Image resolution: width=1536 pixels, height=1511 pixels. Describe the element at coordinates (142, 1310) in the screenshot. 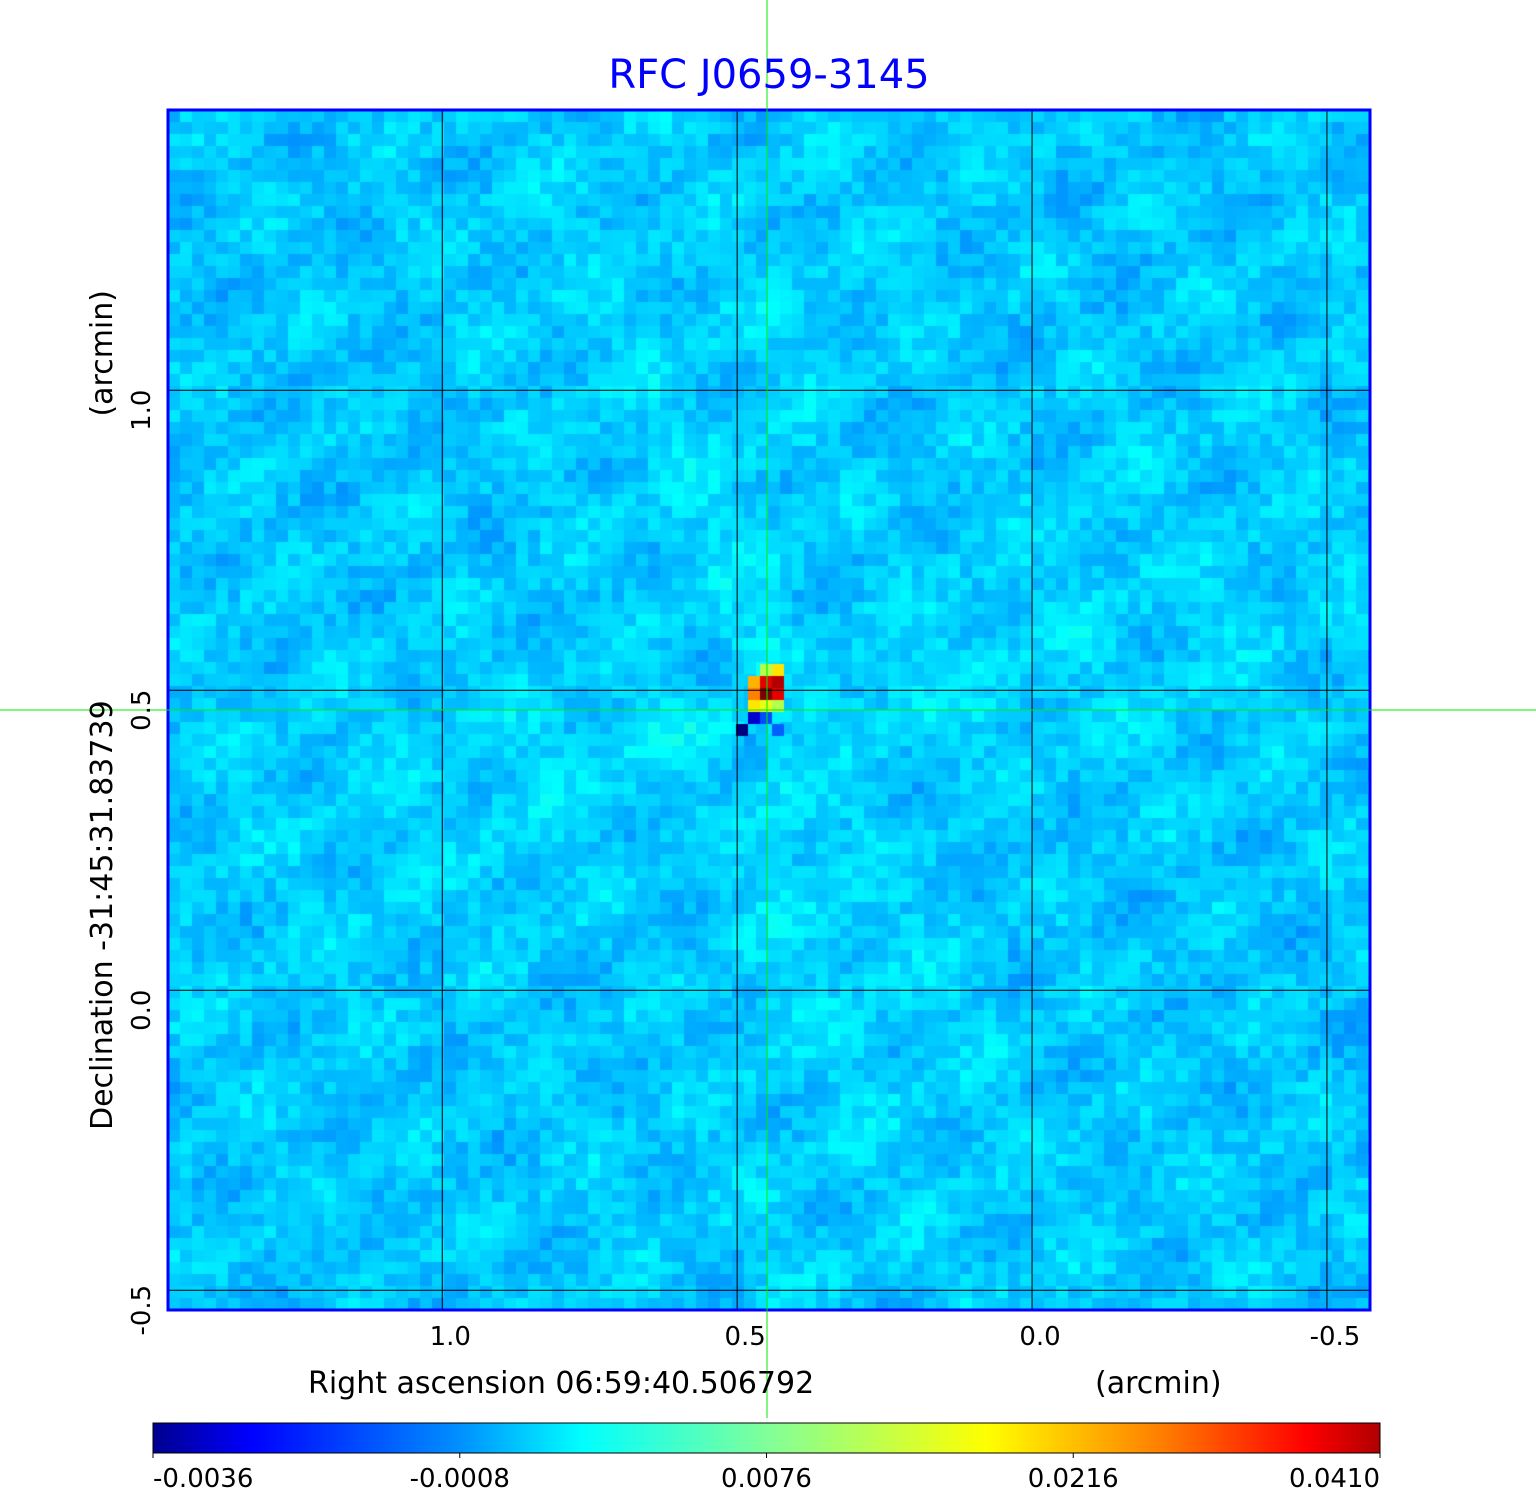

I see `y-tick-label: -0.5` at that location.